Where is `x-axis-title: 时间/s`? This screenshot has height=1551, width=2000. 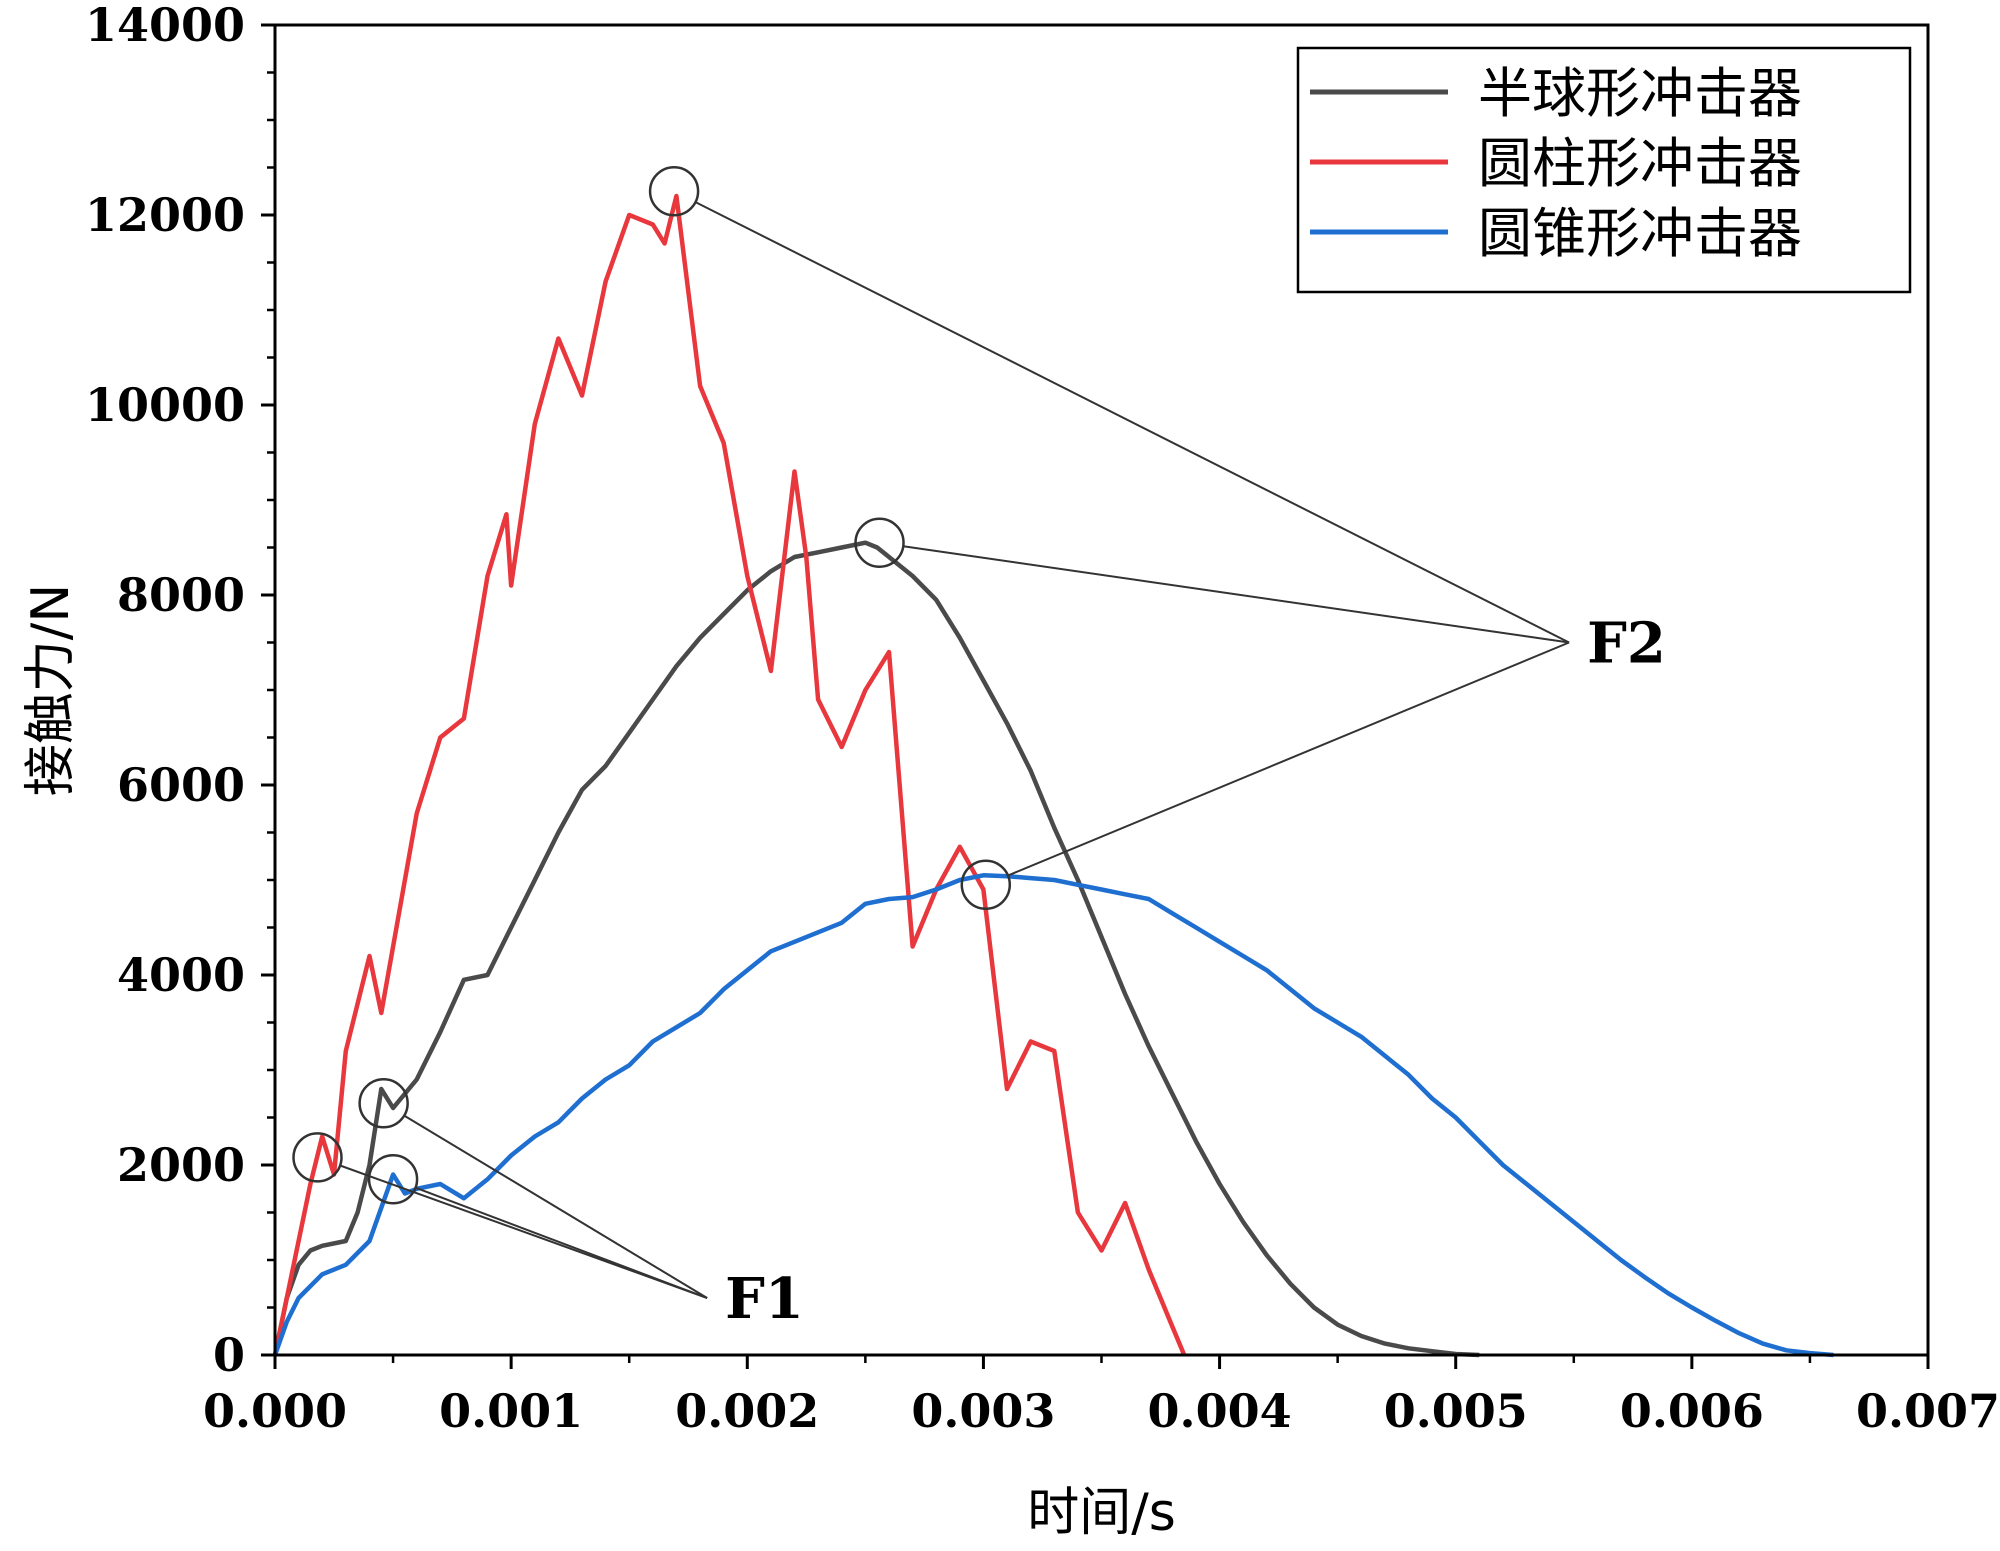 x-axis-title: 时间/s is located at coordinates (1101, 1513).